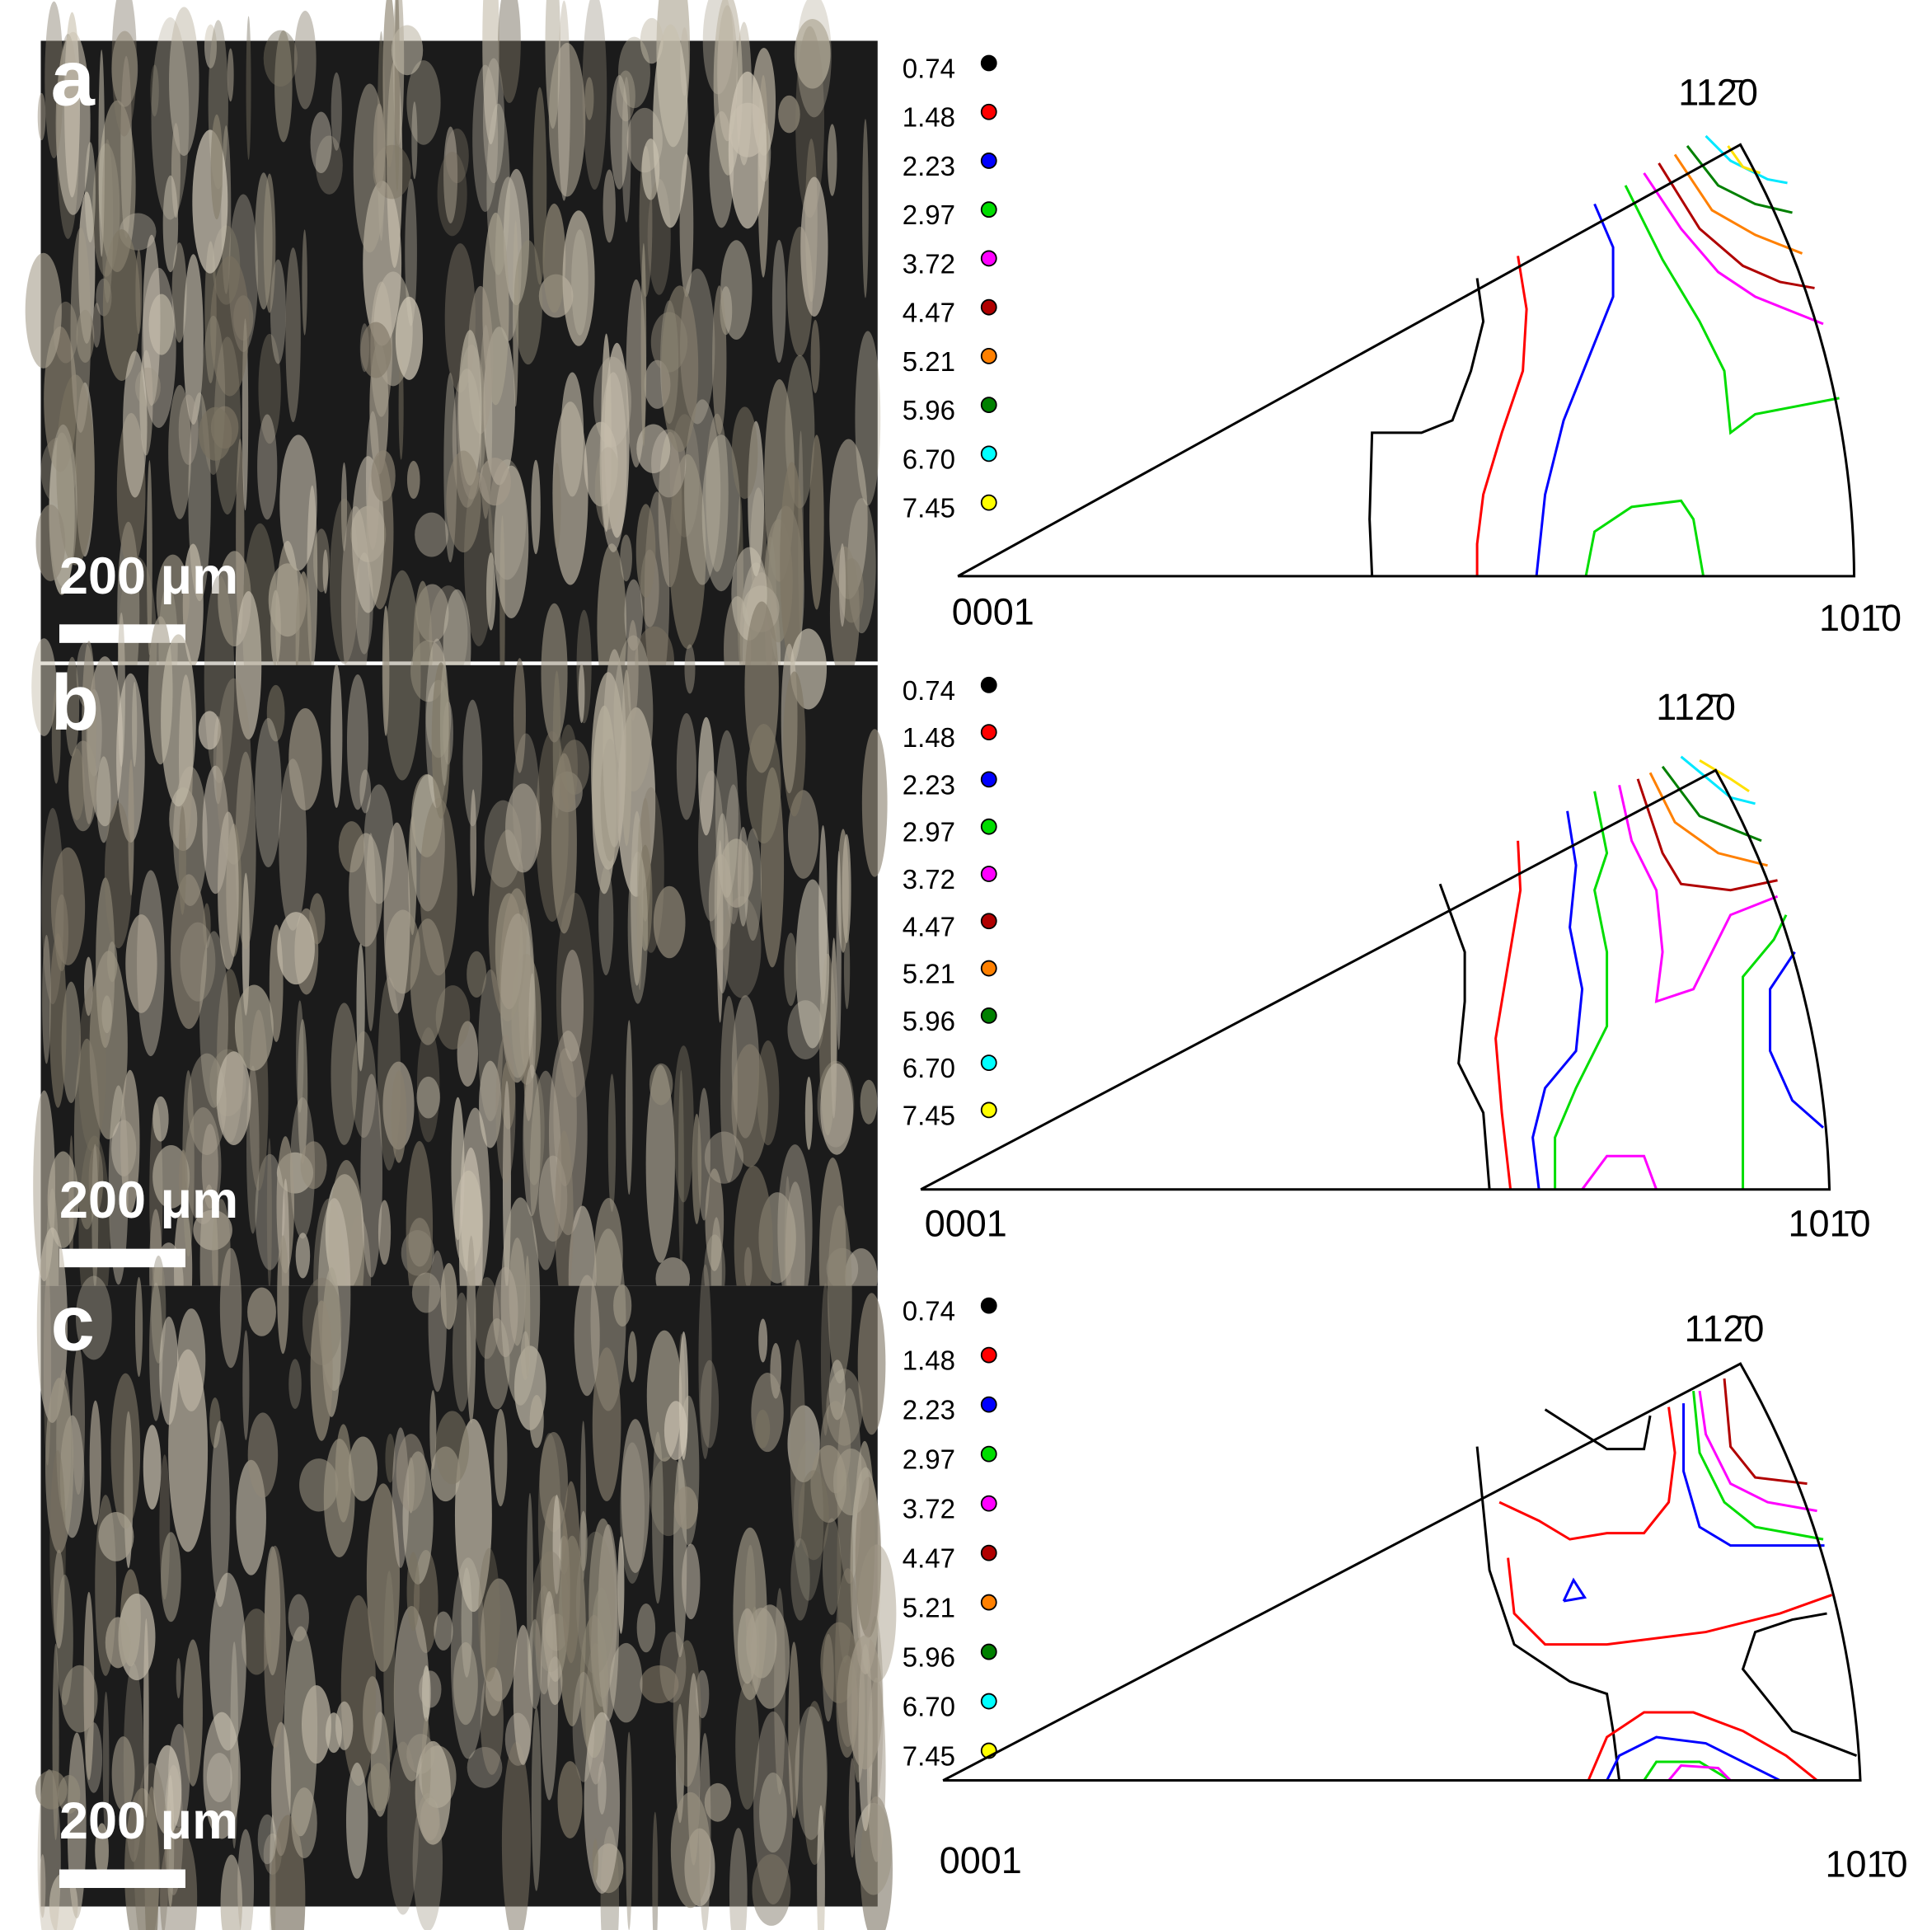  I want to click on legend-value: 5.96, so click(929, 1021).